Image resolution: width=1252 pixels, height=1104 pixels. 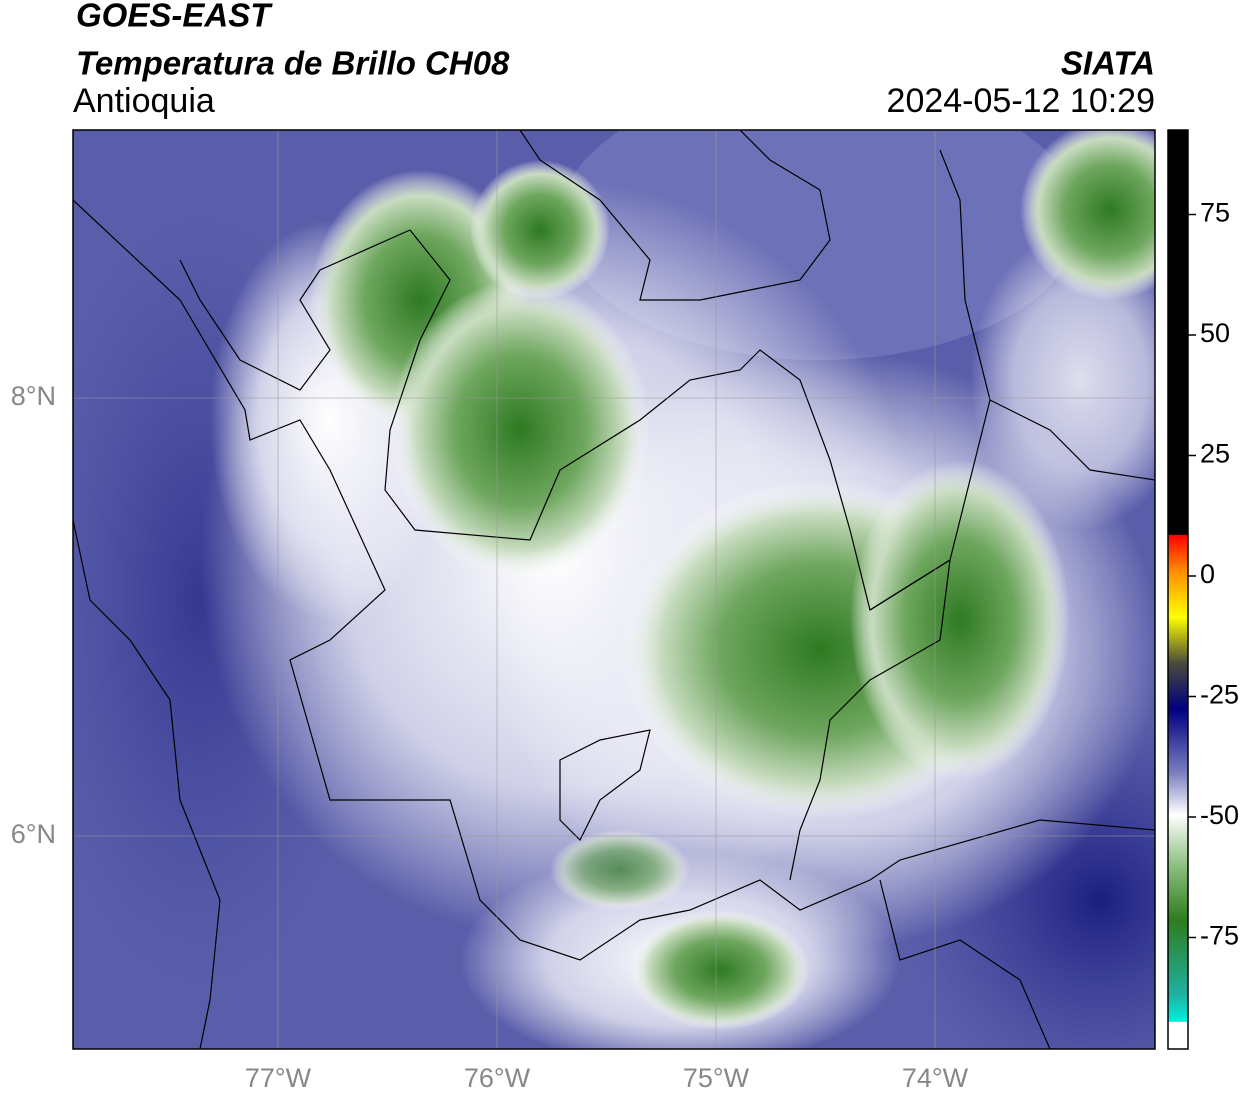 What do you see at coordinates (144, 101) in the screenshot?
I see `region: Antioquia` at bounding box center [144, 101].